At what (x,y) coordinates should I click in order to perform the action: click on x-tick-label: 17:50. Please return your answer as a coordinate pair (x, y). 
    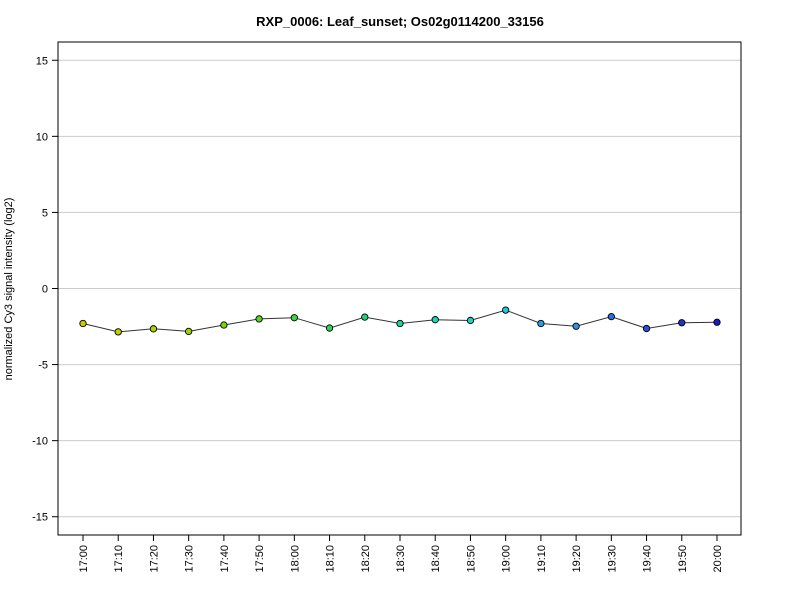
    Looking at the image, I should click on (260, 559).